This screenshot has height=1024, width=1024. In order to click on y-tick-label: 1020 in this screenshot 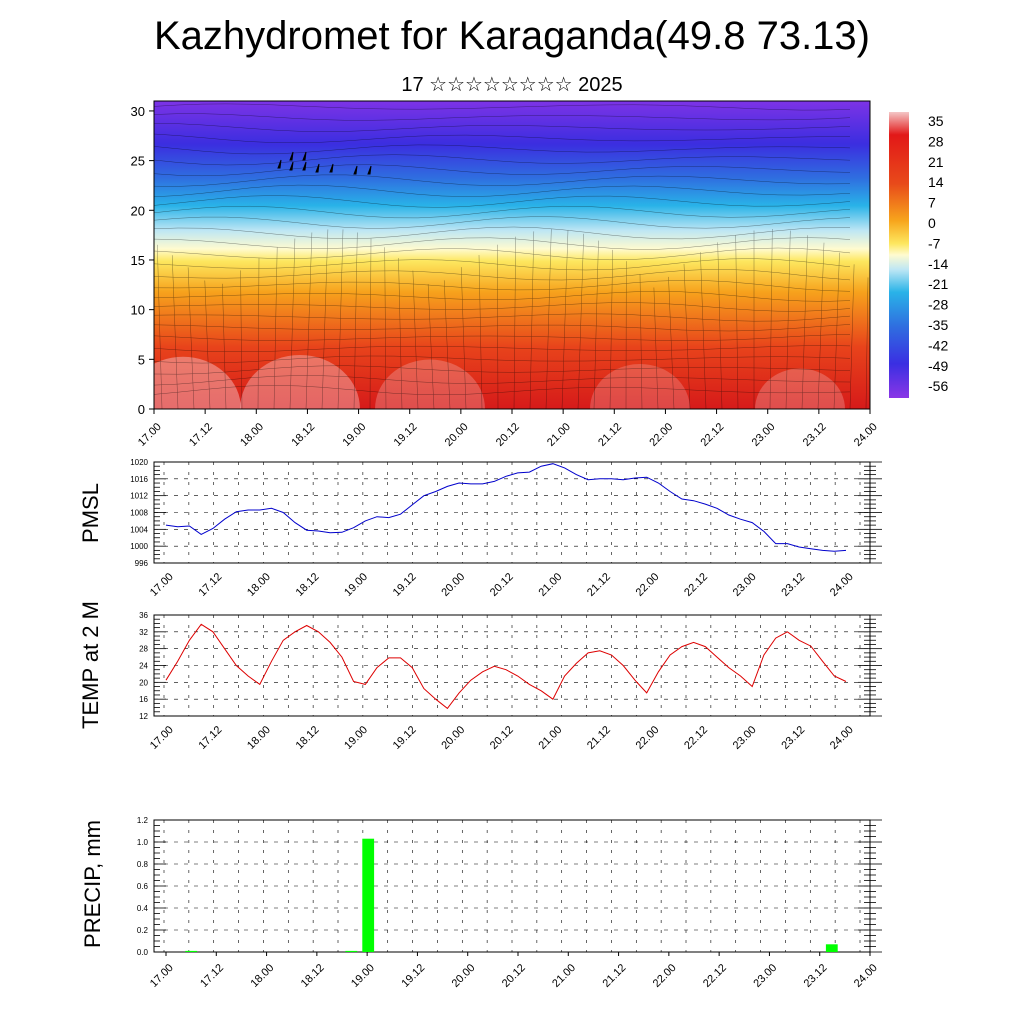, I will do `click(139, 462)`.